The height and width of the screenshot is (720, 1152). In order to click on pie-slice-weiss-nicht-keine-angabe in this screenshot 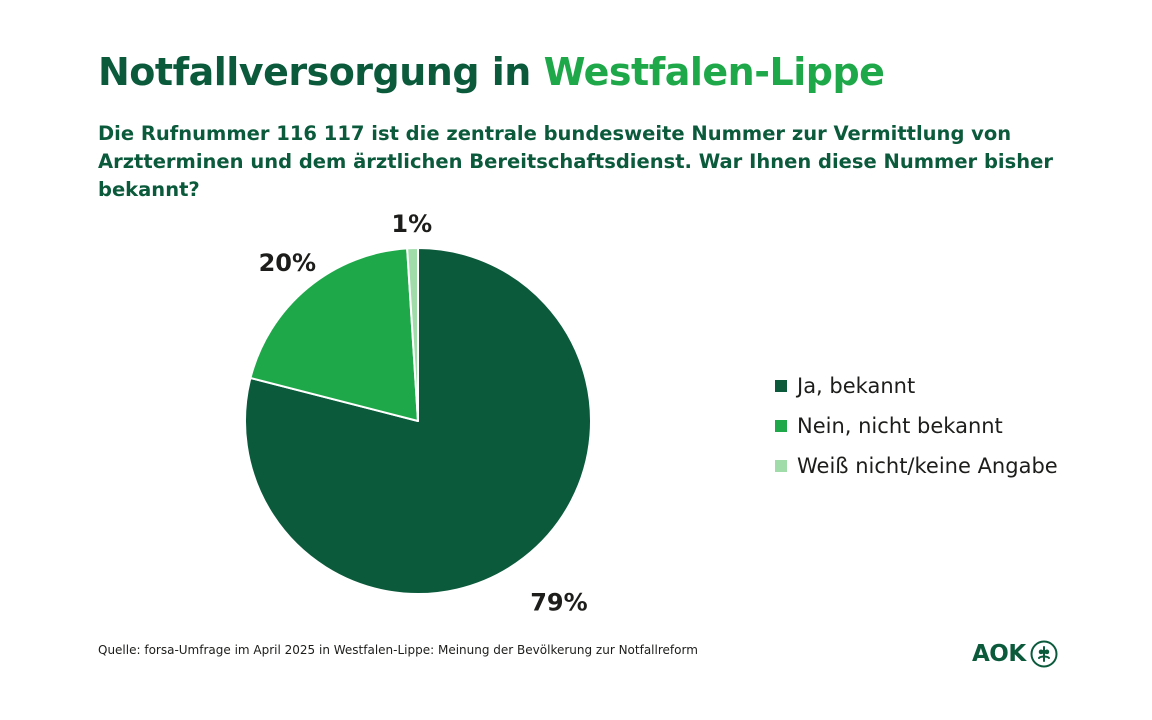, I will do `click(412, 334)`.